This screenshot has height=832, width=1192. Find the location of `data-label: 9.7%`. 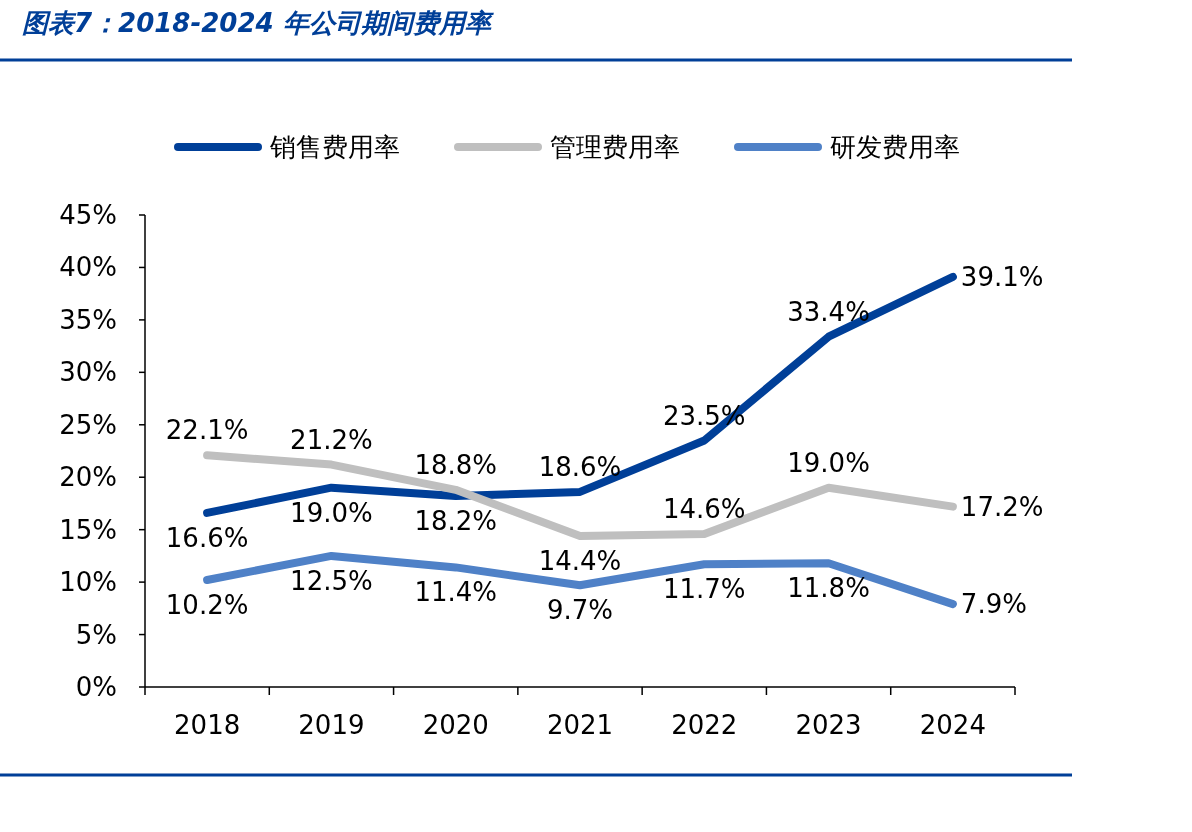

data-label: 9.7% is located at coordinates (580, 610).